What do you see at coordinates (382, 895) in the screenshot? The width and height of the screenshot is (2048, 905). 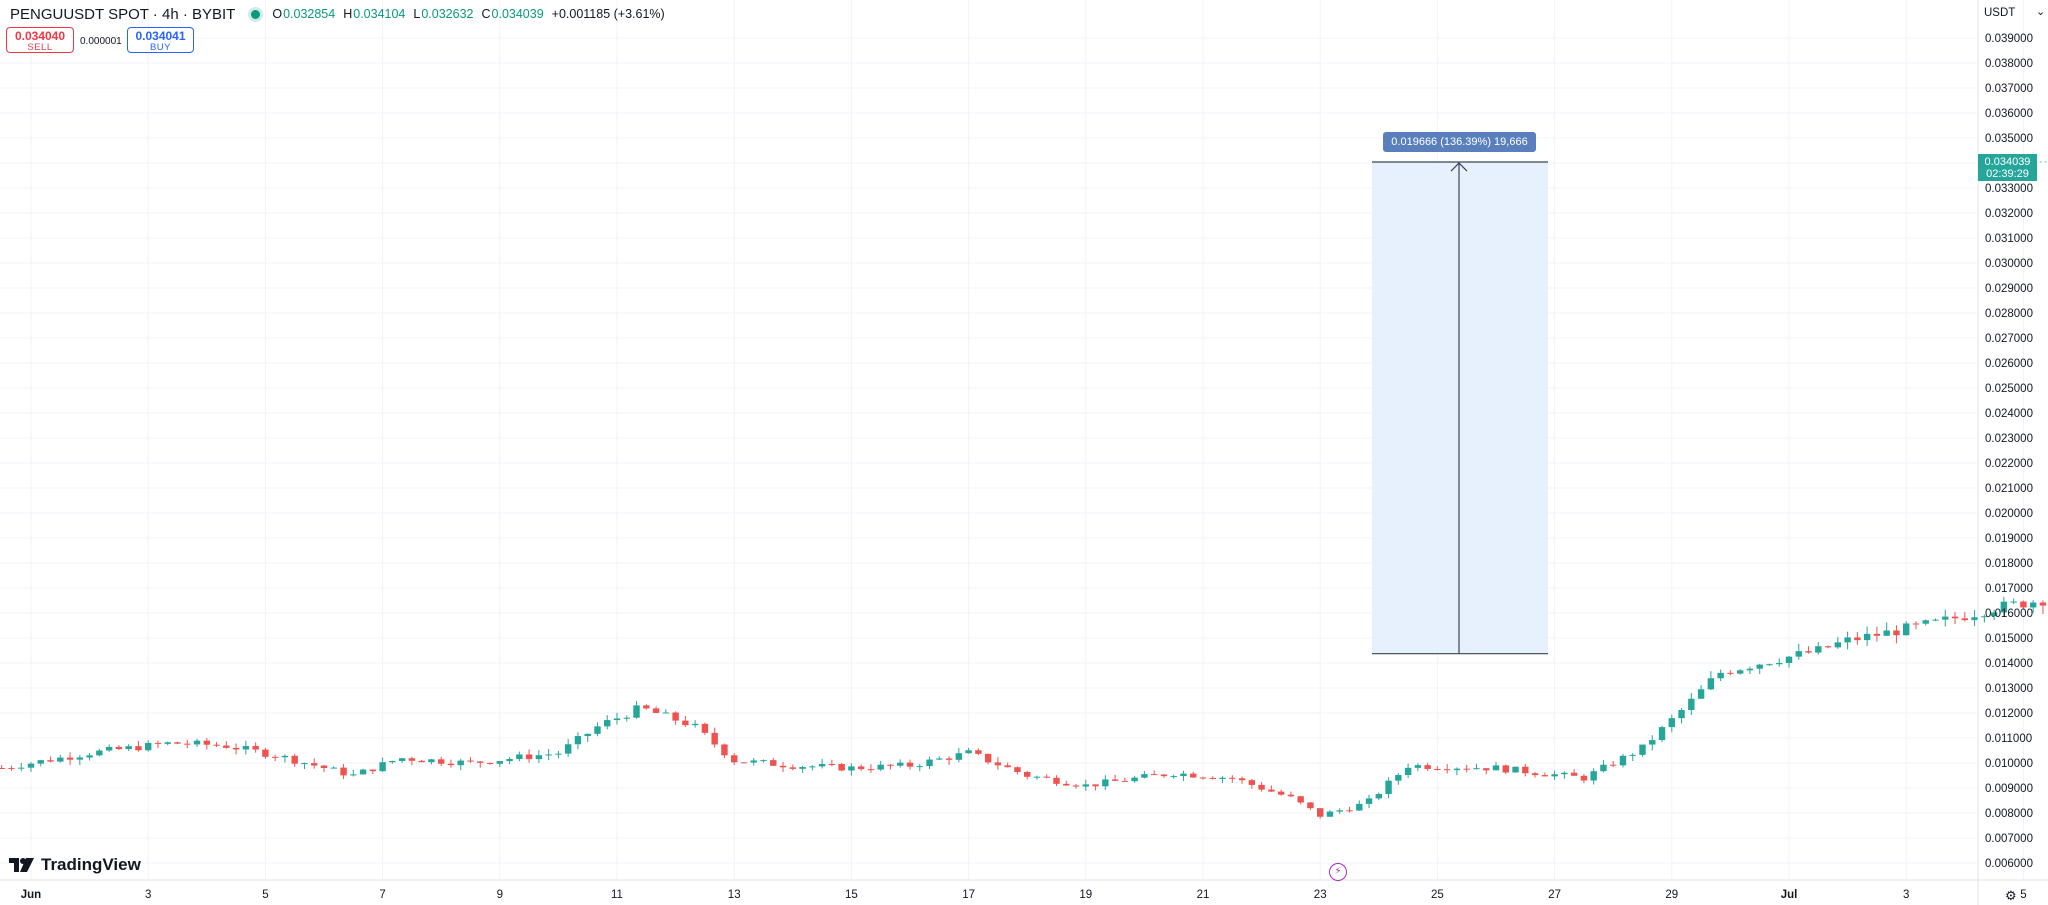 I see `x-tick-label: 7` at bounding box center [382, 895].